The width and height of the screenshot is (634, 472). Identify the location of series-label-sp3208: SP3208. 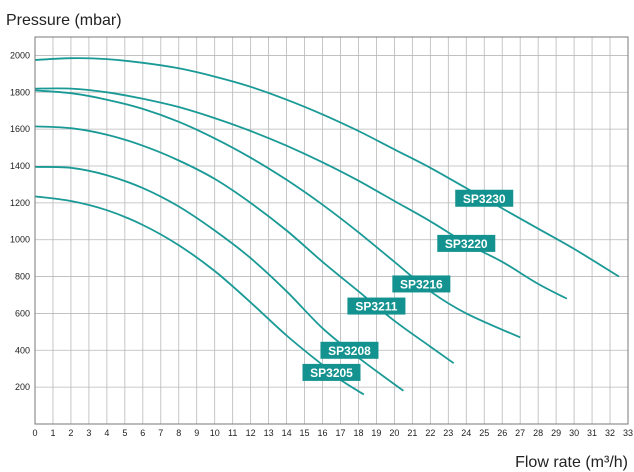
(349, 350).